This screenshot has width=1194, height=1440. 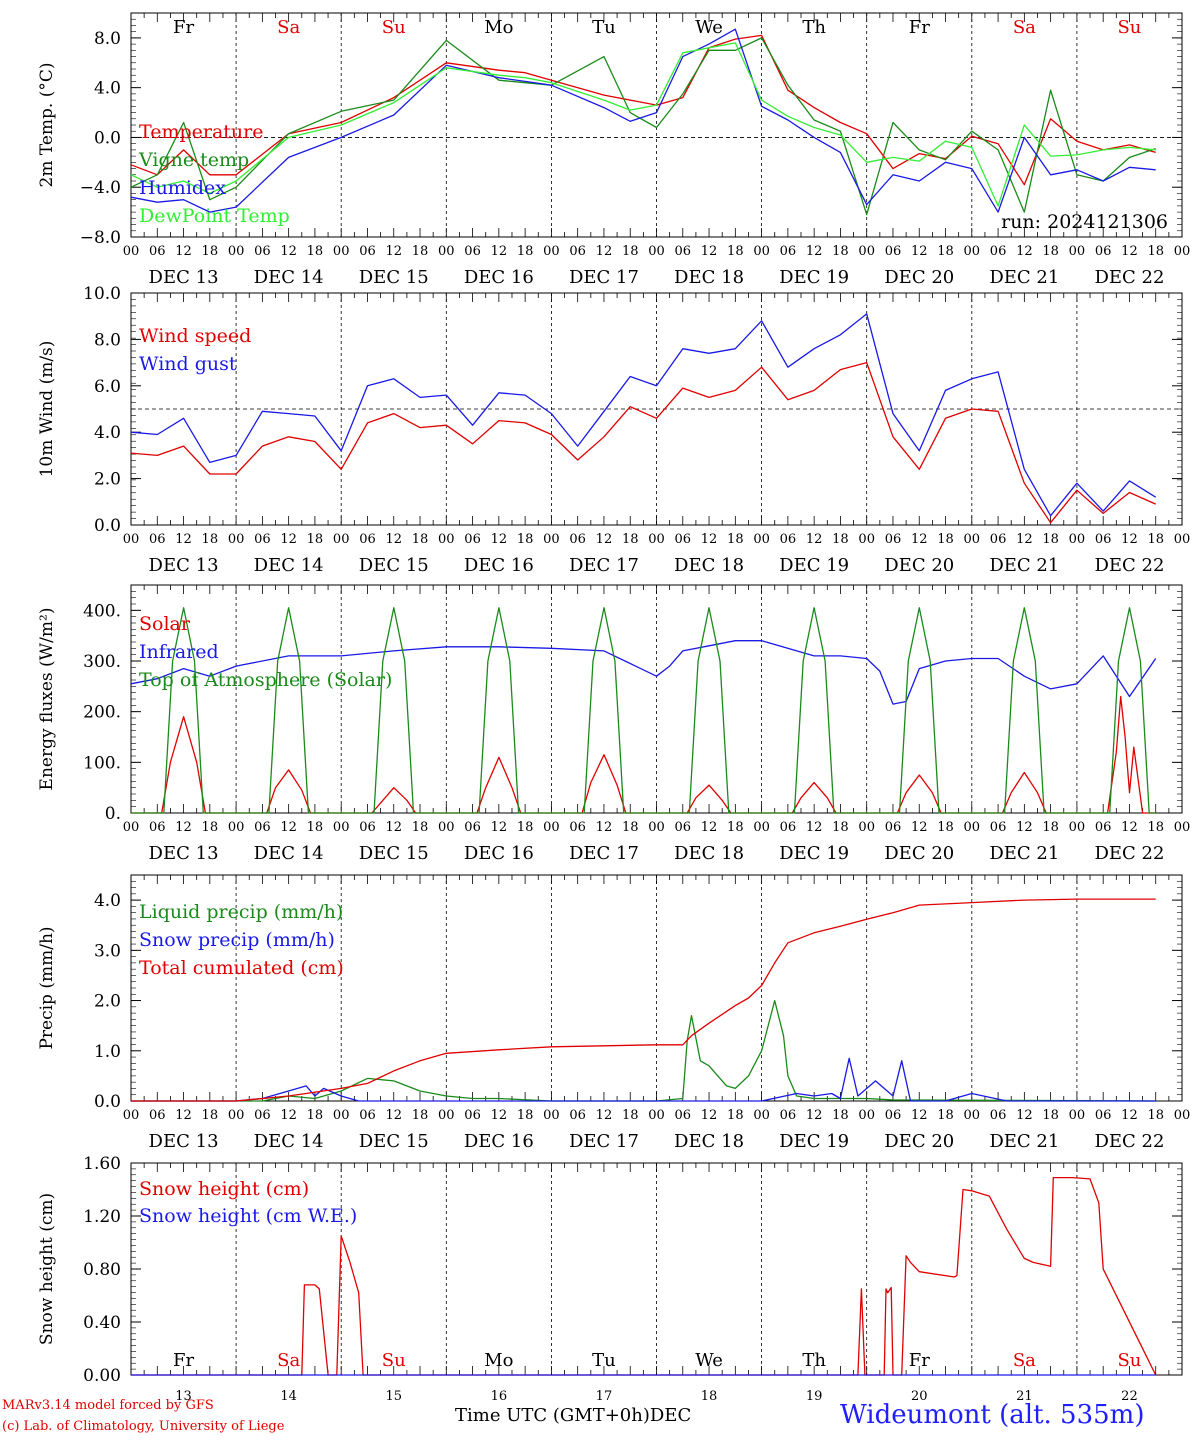 What do you see at coordinates (184, 277) in the screenshot?
I see `date-label: DEC 13` at bounding box center [184, 277].